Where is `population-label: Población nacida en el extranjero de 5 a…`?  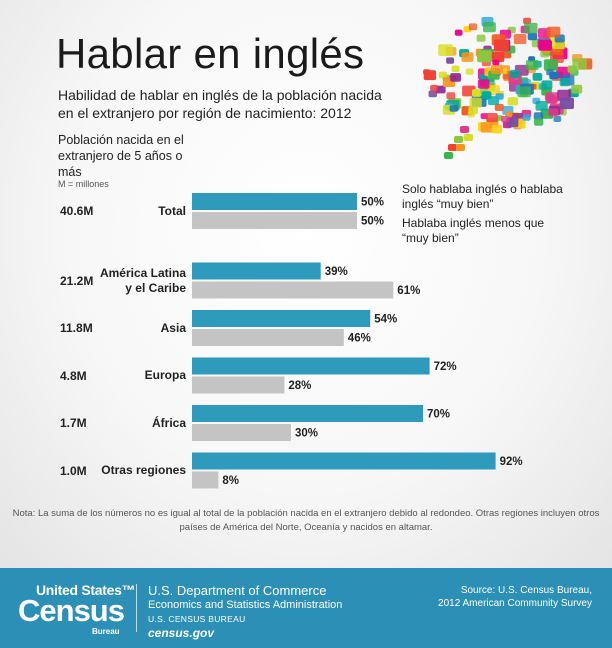
population-label: Población nacida en el extranjero de 5 a… is located at coordinates (121, 156).